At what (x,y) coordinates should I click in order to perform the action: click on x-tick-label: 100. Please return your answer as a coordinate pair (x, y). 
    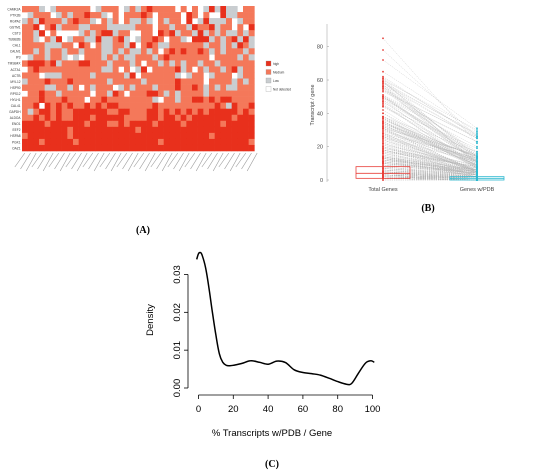
    Looking at the image, I should click on (373, 409).